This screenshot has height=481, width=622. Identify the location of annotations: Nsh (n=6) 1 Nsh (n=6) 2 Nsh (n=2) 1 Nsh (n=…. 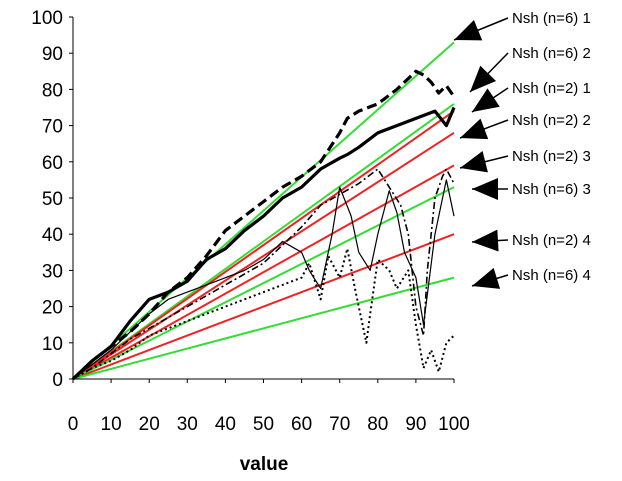
(522, 149).